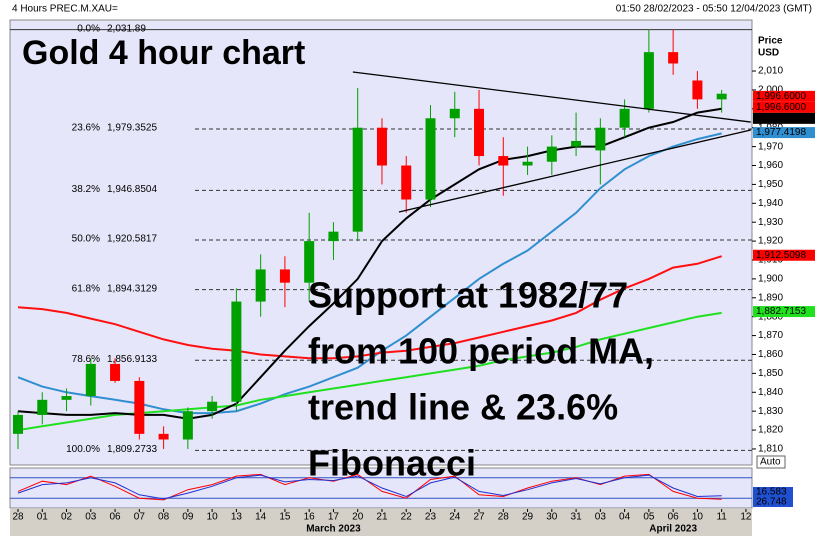 This screenshot has height=537, width=816. I want to click on x-tick-label: 13, so click(237, 517).